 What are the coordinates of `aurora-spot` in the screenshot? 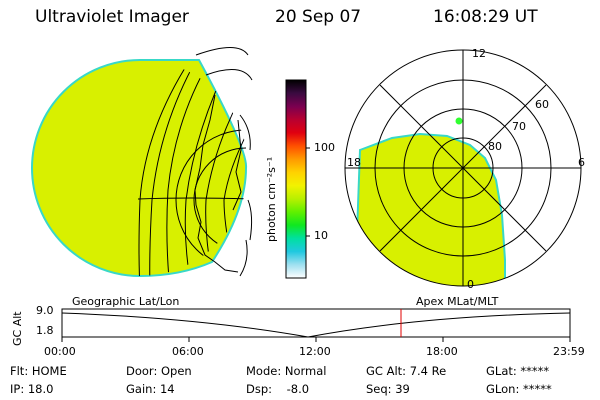 It's located at (459, 121).